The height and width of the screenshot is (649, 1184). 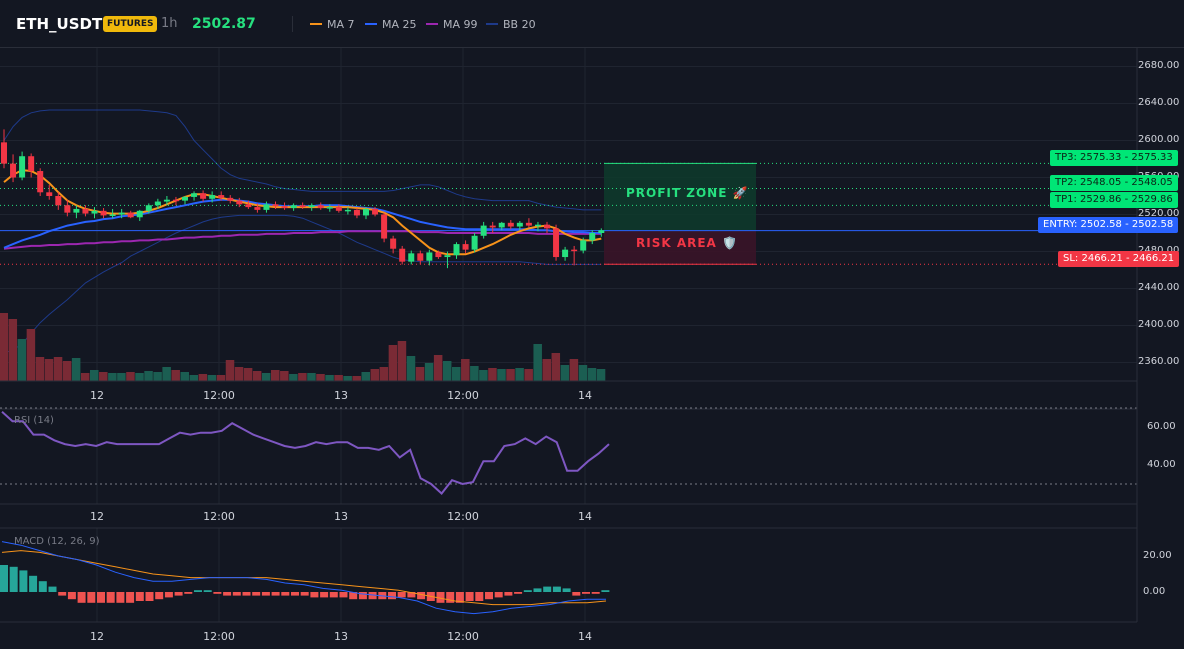 I want to click on entry-tag: ENTRY: 2502.58 - 2502.58, so click(x=1108, y=225).